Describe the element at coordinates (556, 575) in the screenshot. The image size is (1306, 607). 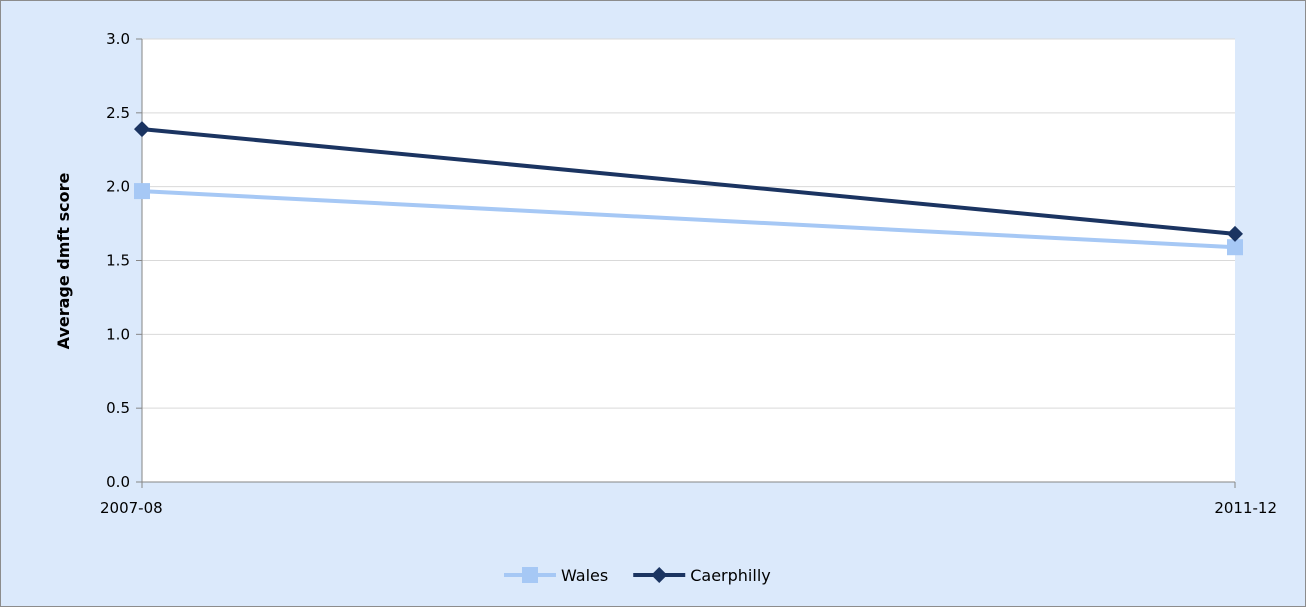
I see `legend-item-wales: Wales` at that location.